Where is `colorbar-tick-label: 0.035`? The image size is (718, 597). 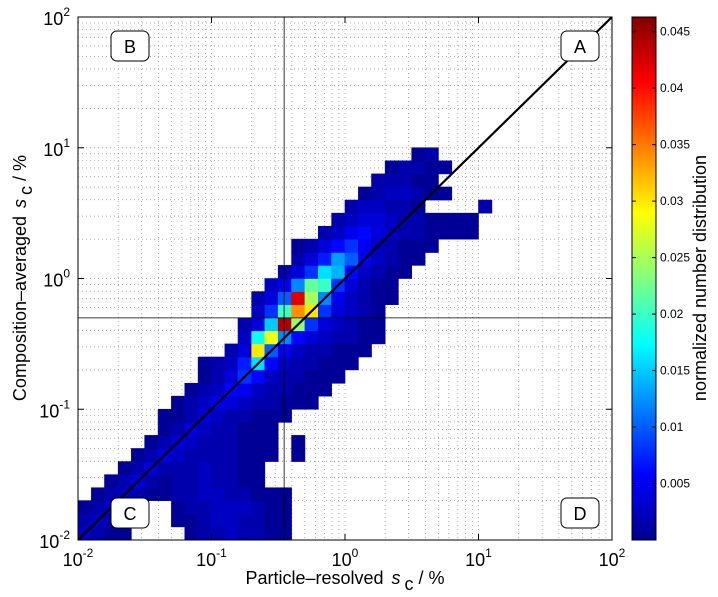 colorbar-tick-label: 0.035 is located at coordinates (675, 145).